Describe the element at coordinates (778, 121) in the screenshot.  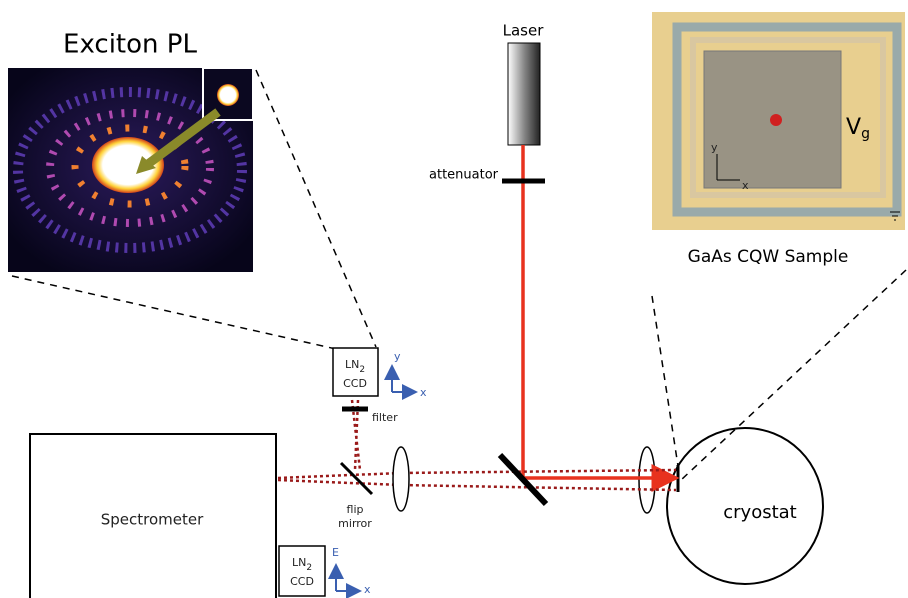
I see `sample-image` at that location.